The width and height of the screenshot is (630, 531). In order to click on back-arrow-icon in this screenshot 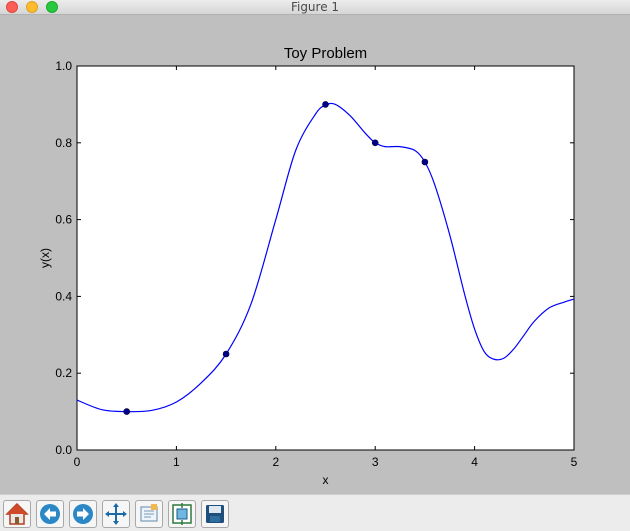, I will do `click(50, 514)`.